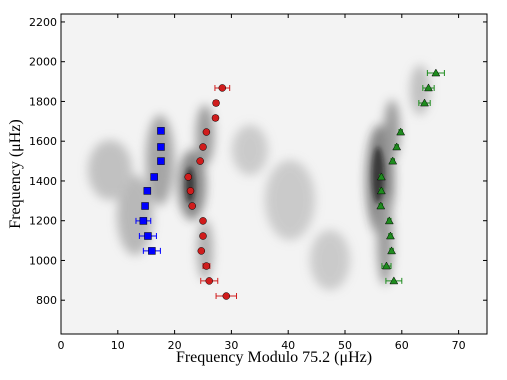 The image size is (507, 380). Describe the element at coordinates (15, 173) in the screenshot. I see `y-axis-label: Frequency (μHz)` at that location.